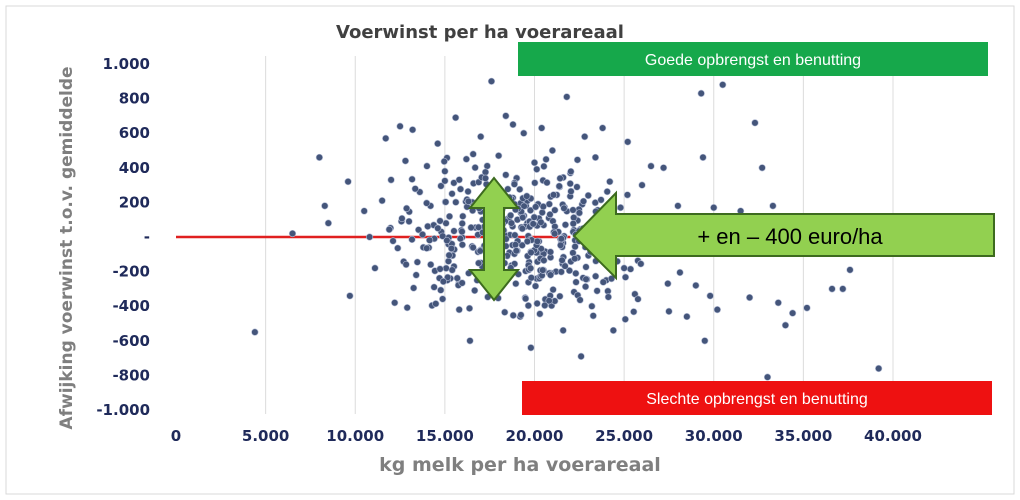 The width and height of the screenshot is (1020, 500). Describe the element at coordinates (126, 64) in the screenshot. I see `y-tick-label: 1.000` at that location.